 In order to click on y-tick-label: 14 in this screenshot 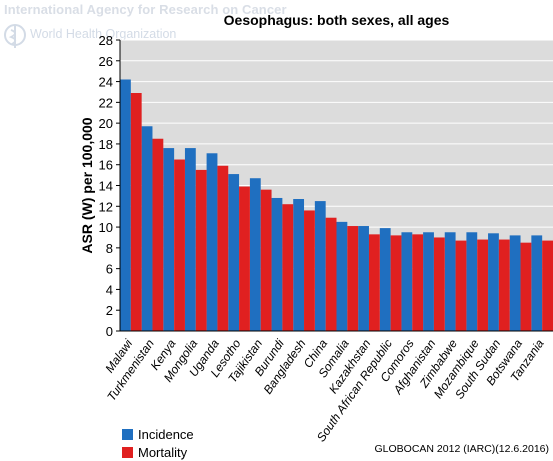, I will do `click(106, 186)`.